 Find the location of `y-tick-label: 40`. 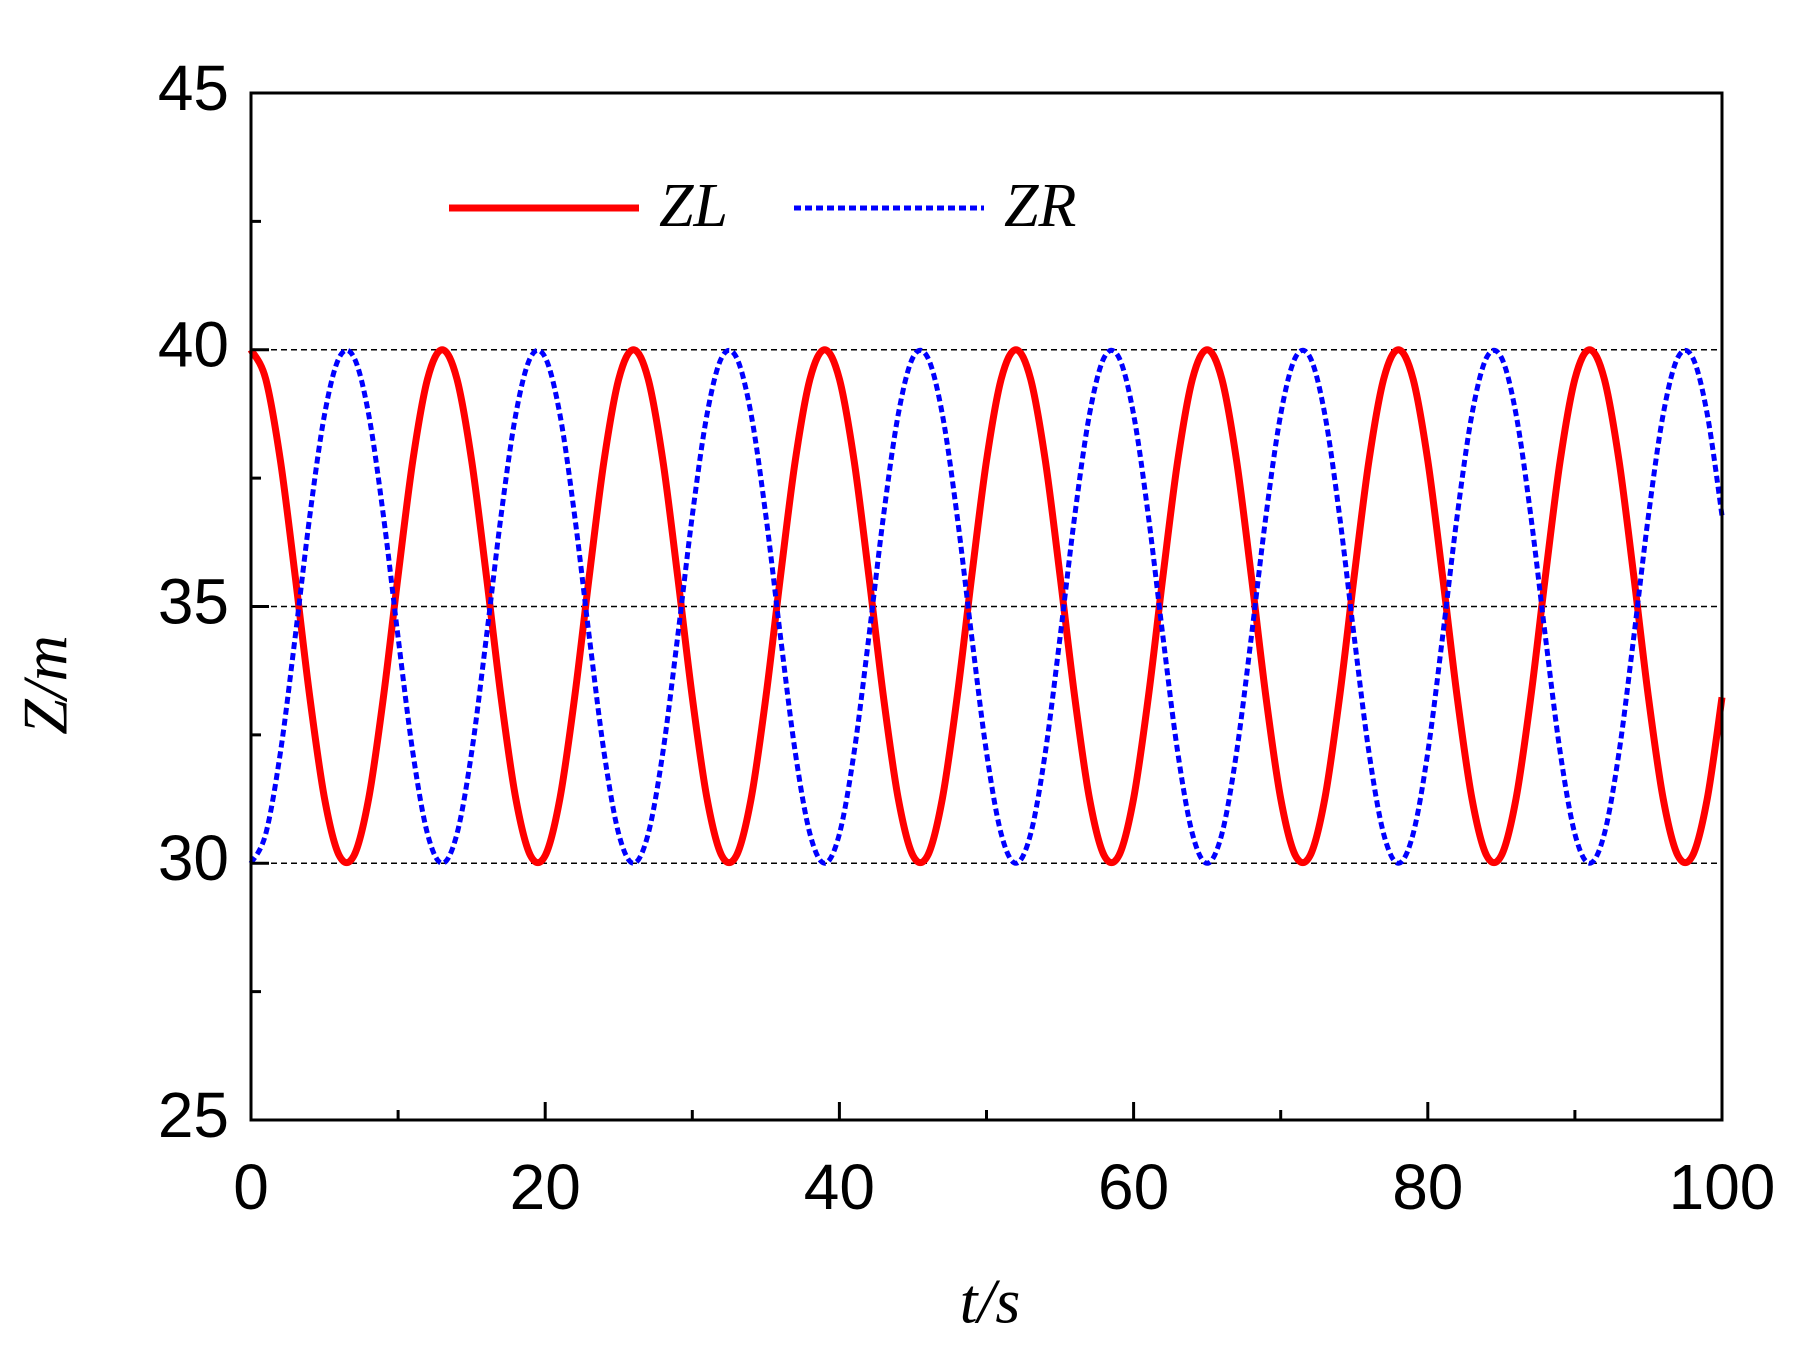

y-tick-label: 40 is located at coordinates (193, 345).